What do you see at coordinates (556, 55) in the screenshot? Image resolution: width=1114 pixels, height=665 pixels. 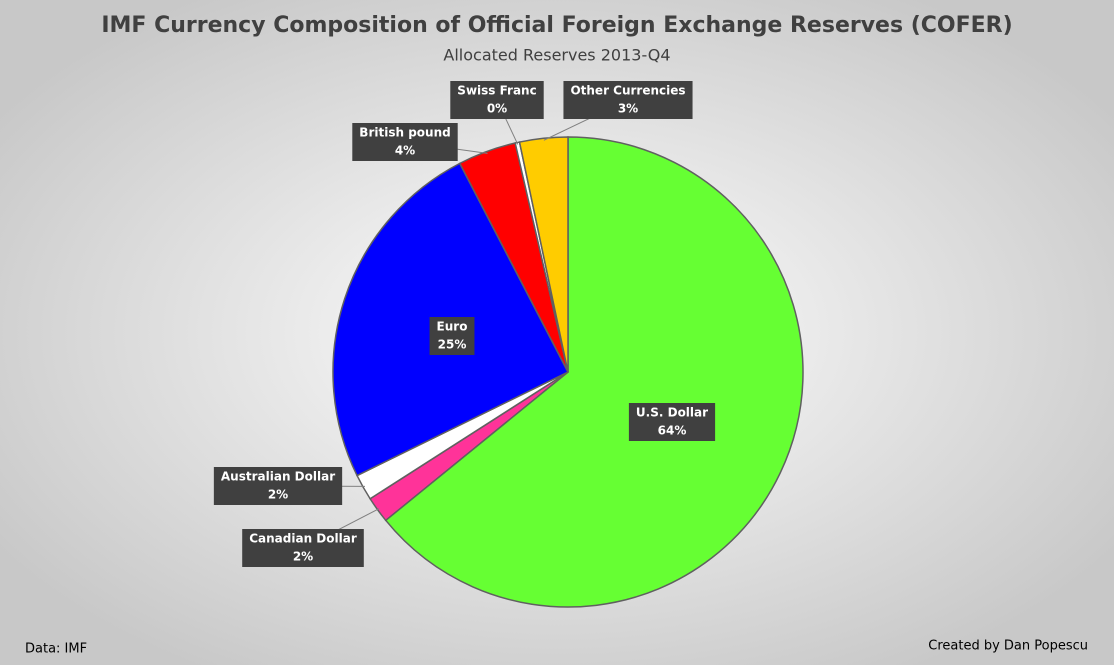 I see `chart-subtitle: Allocated Reserves 2013-Q4` at bounding box center [556, 55].